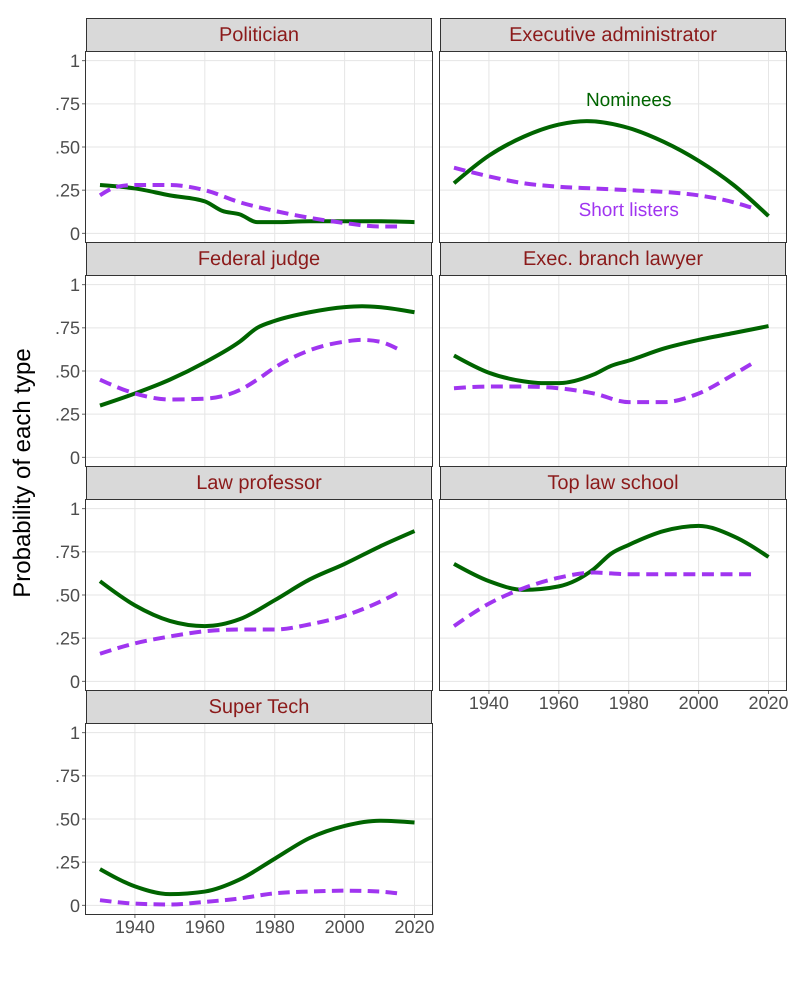 The height and width of the screenshot is (993, 797). Describe the element at coordinates (259, 35) in the screenshot. I see `chart-title: Politician` at that location.